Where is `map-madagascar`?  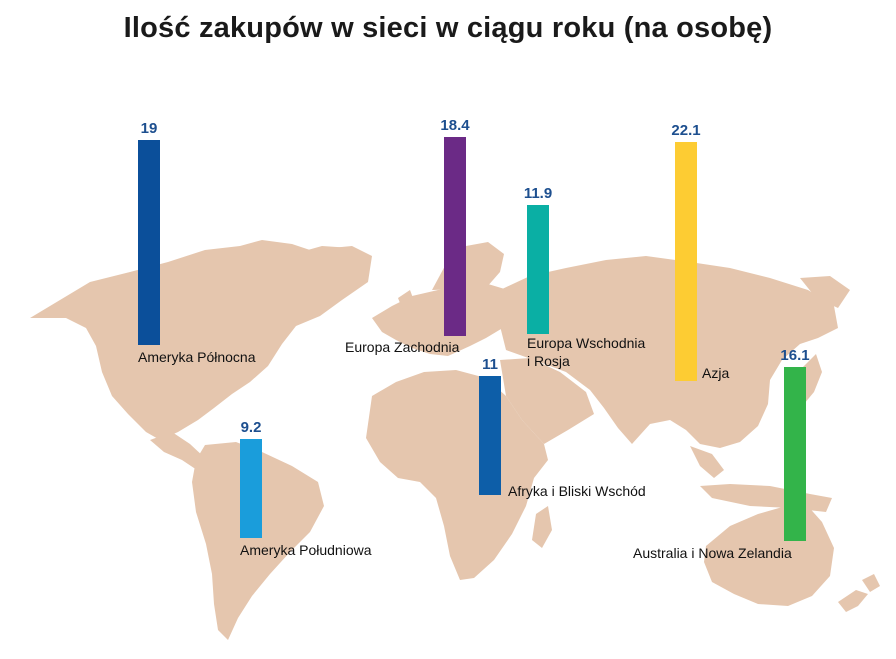 map-madagascar is located at coordinates (542, 527).